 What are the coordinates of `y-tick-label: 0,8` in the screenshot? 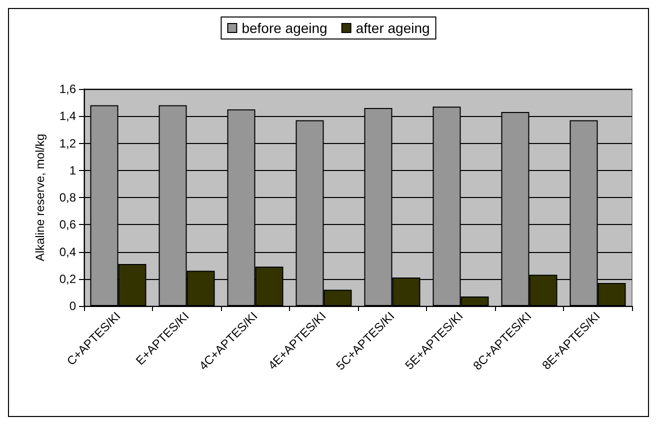 It's located at (67, 197).